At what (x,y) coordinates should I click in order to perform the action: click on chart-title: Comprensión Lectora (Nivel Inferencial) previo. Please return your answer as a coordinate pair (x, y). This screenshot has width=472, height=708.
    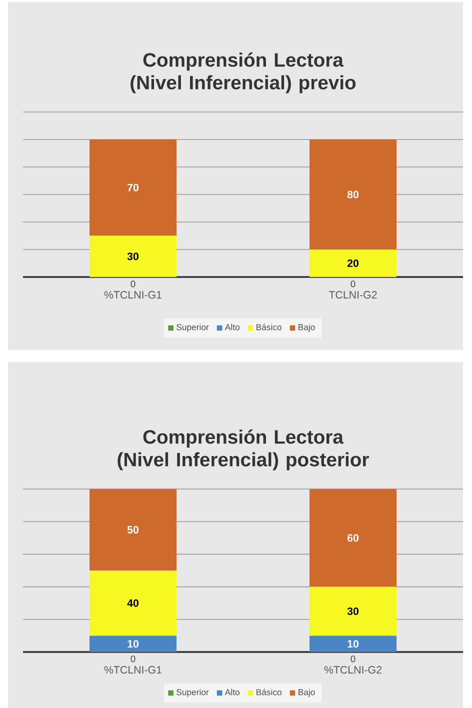
    Looking at the image, I should click on (243, 73).